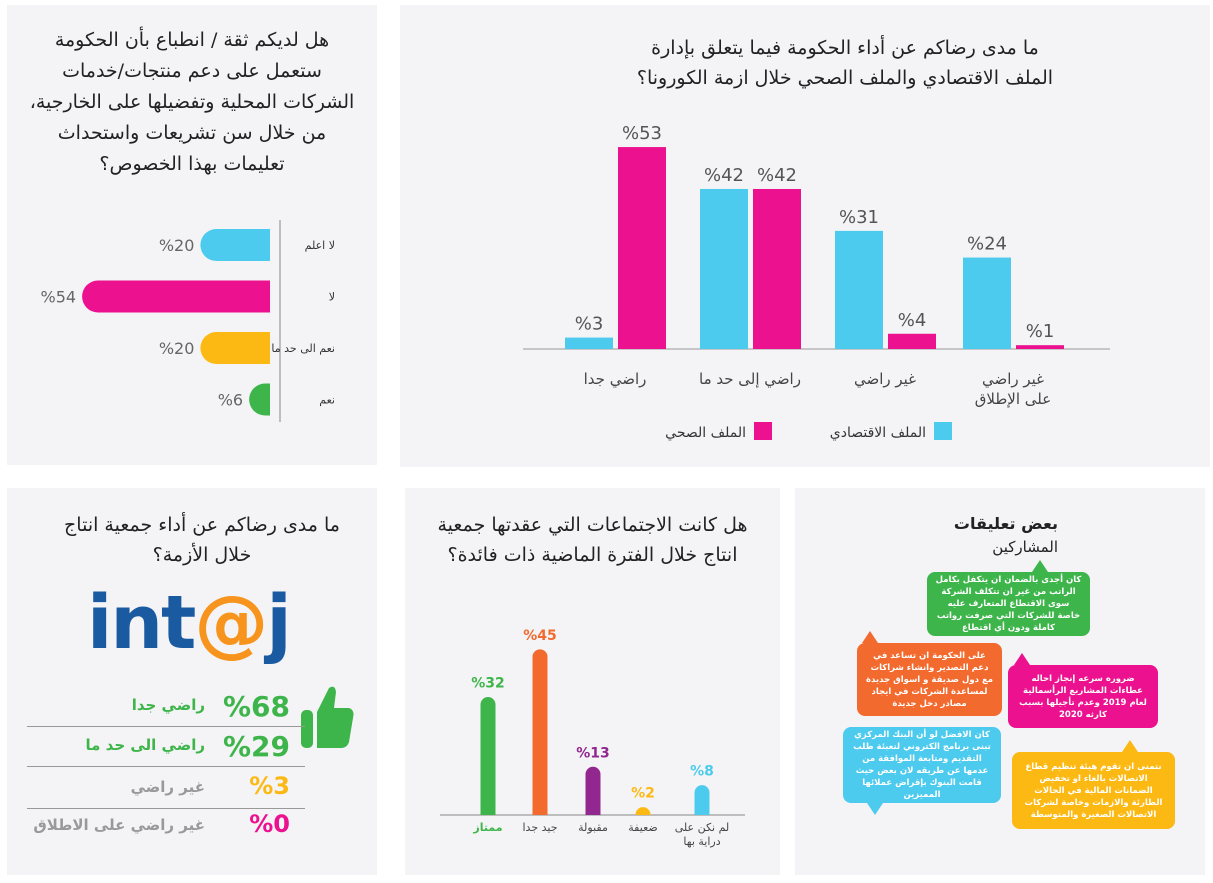  Describe the element at coordinates (1005, 523) in the screenshot. I see `comments-title: بعض تعليقات` at that location.